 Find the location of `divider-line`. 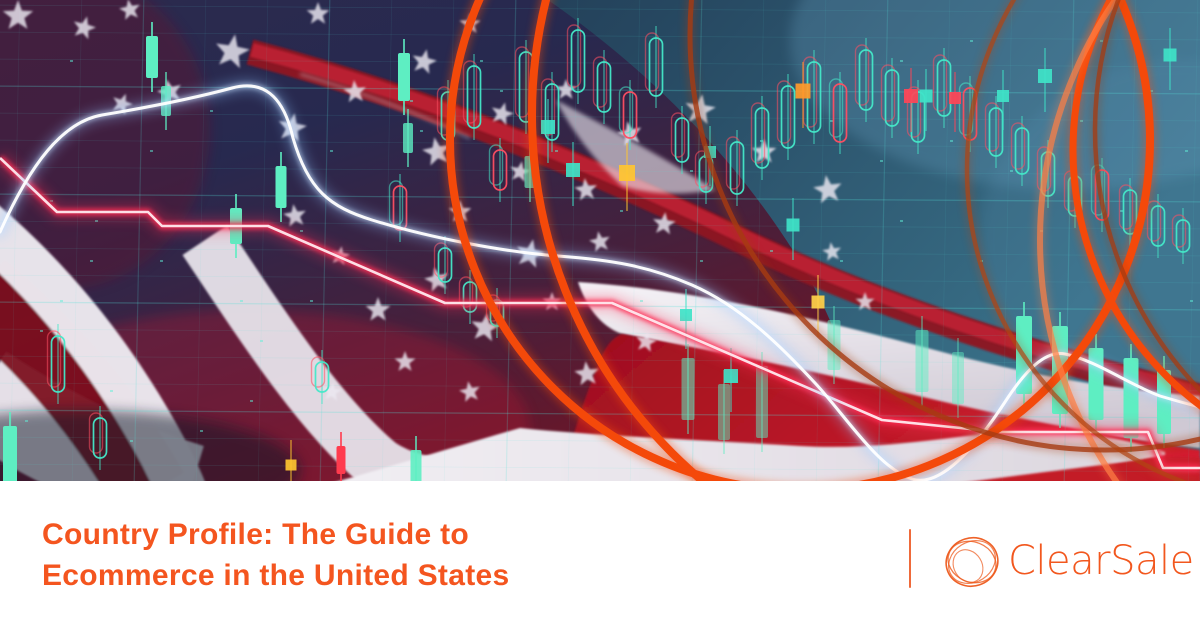

divider-line is located at coordinates (910, 558).